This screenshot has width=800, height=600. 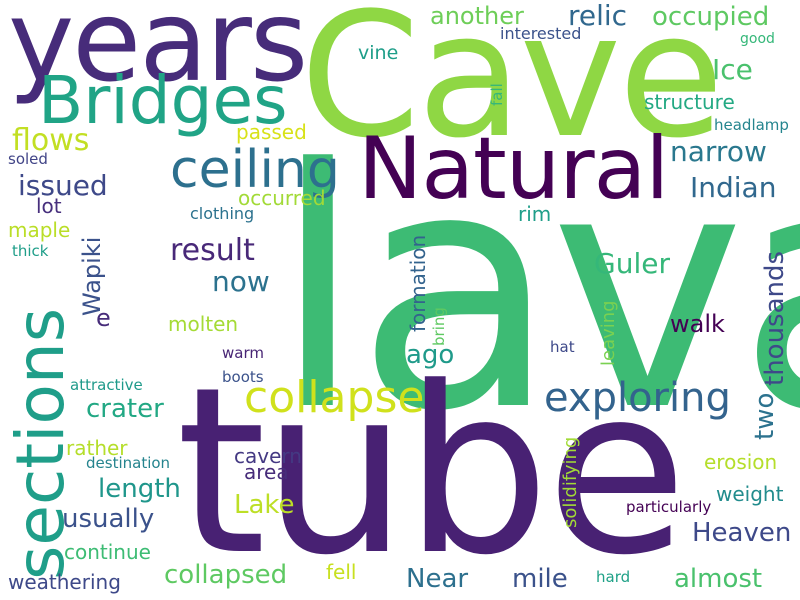 What do you see at coordinates (282, 198) in the screenshot?
I see `word-occurred: occurred` at bounding box center [282, 198].